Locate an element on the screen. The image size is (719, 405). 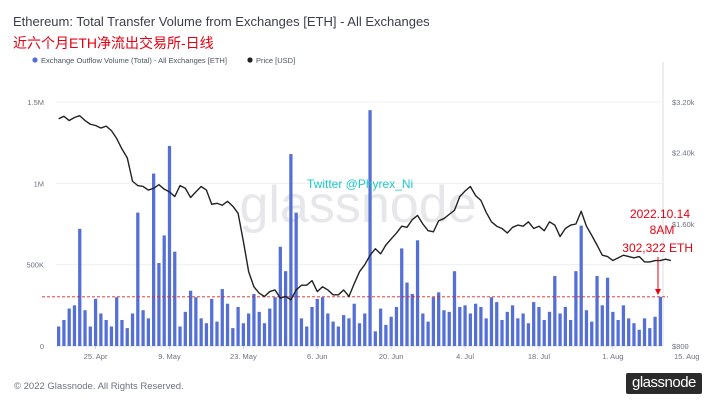
x-tick-label: 1. Aug is located at coordinates (612, 356).